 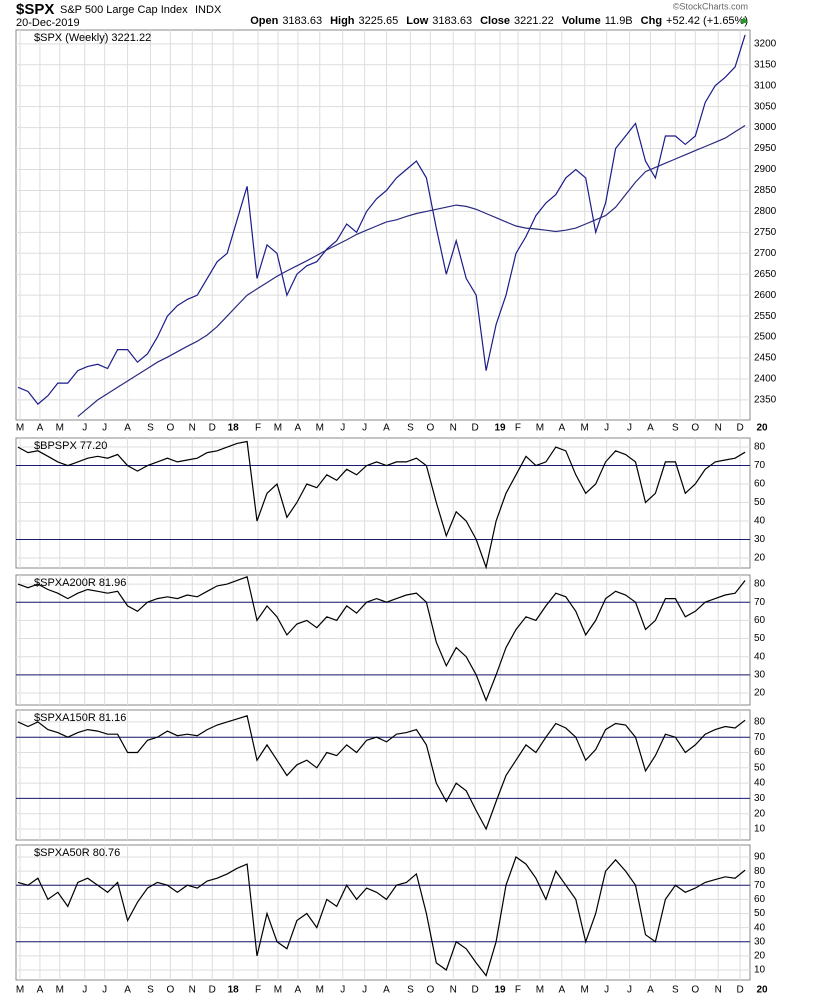 What do you see at coordinates (48, 23) in the screenshot?
I see `date: 20-Dec-2019` at bounding box center [48, 23].